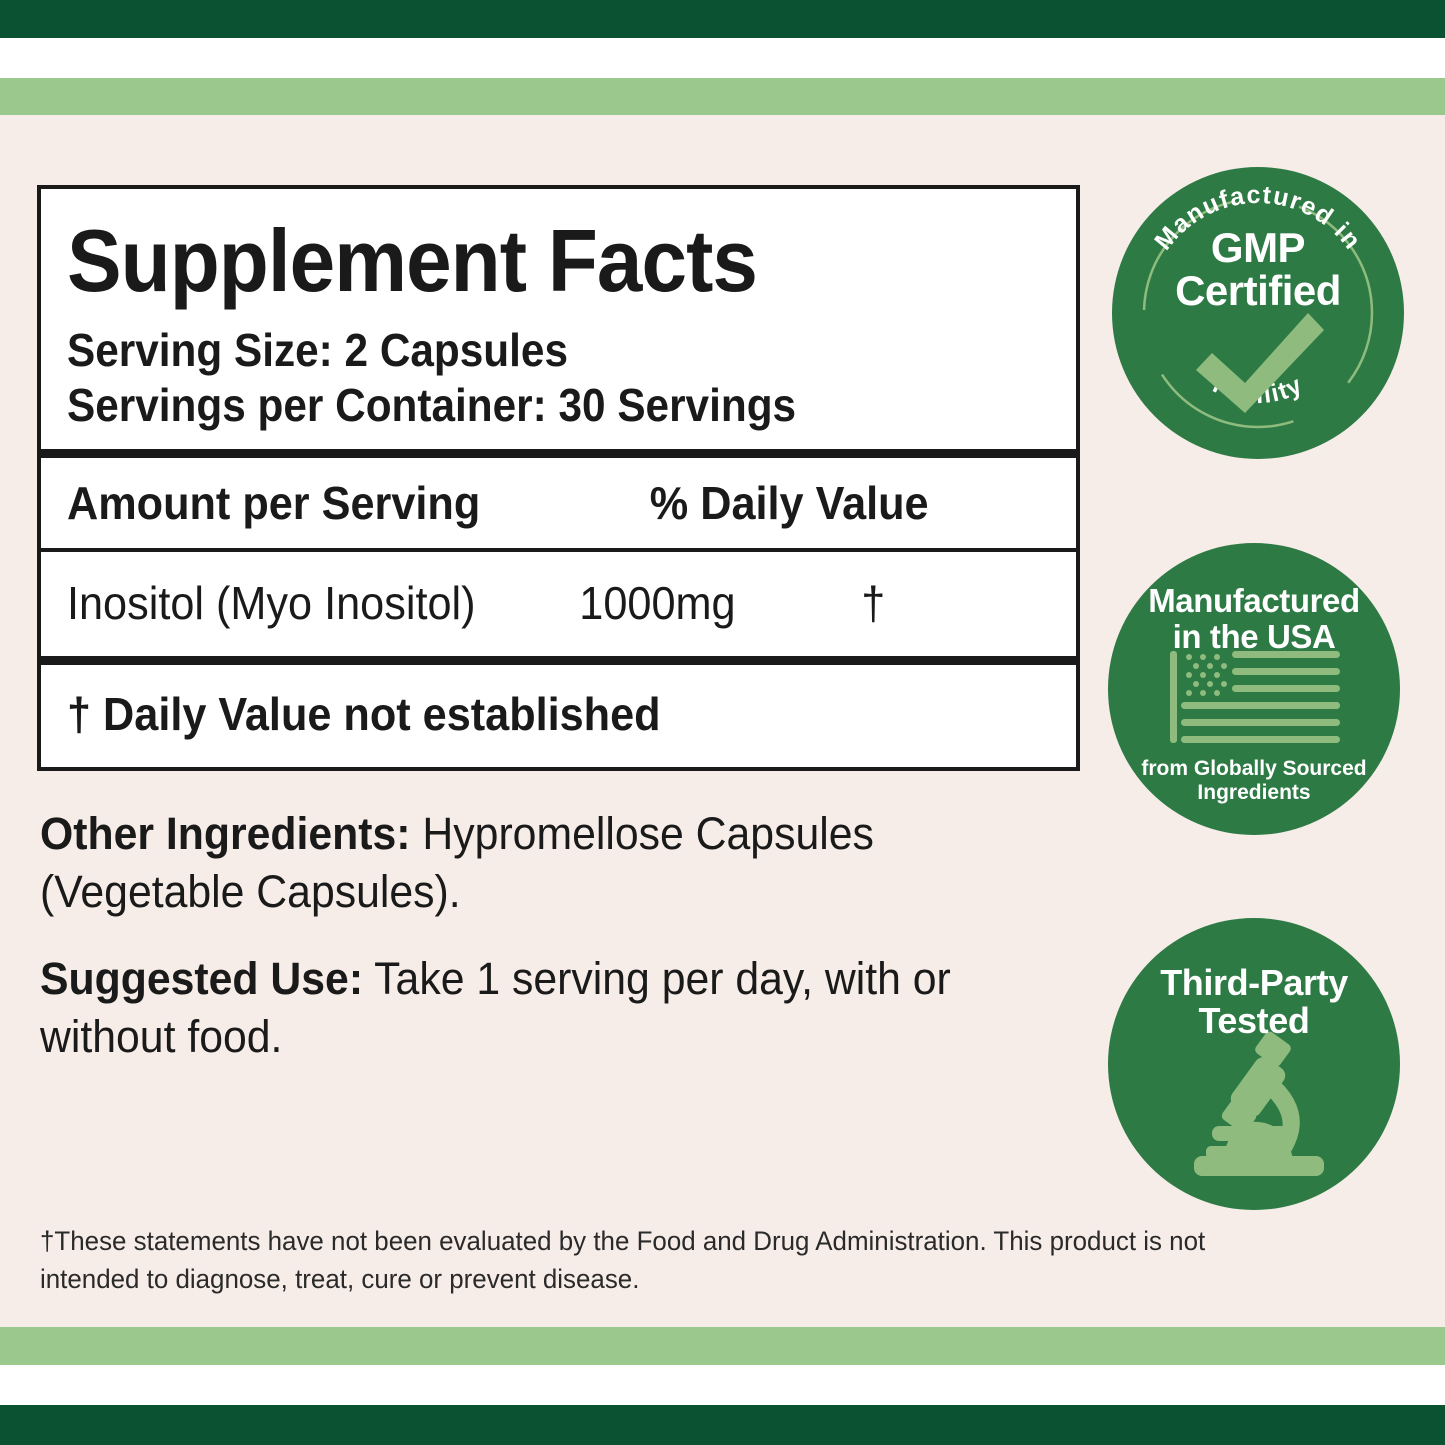  What do you see at coordinates (529, 604) in the screenshot?
I see `table-row: Inositol (Myo Inositol) 1000mg †` at bounding box center [529, 604].